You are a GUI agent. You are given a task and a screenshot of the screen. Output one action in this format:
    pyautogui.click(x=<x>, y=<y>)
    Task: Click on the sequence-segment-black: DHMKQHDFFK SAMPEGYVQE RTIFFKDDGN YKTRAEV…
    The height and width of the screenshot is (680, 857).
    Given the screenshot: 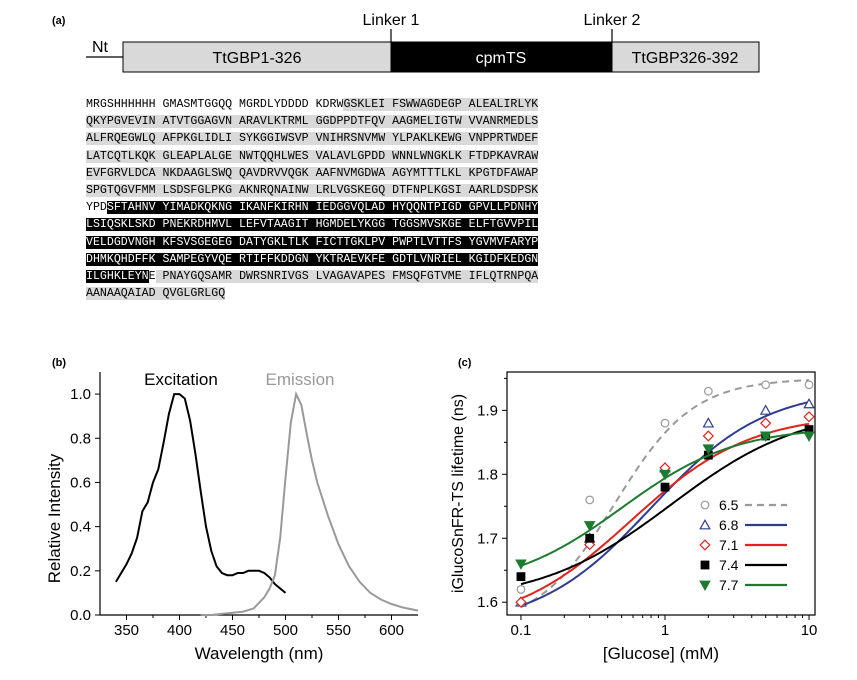 What is the action you would take?
    pyautogui.click(x=312, y=259)
    